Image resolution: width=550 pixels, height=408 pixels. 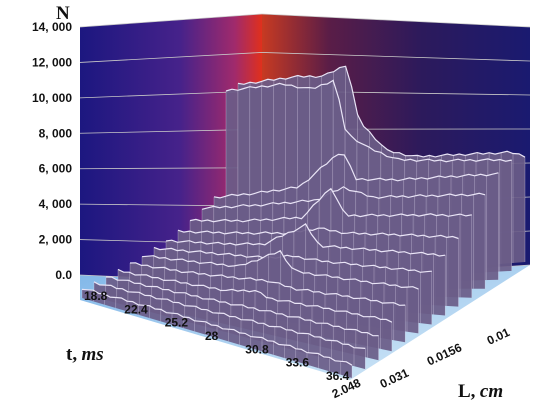 I want to click on z-axis-label: N, so click(x=63, y=13).